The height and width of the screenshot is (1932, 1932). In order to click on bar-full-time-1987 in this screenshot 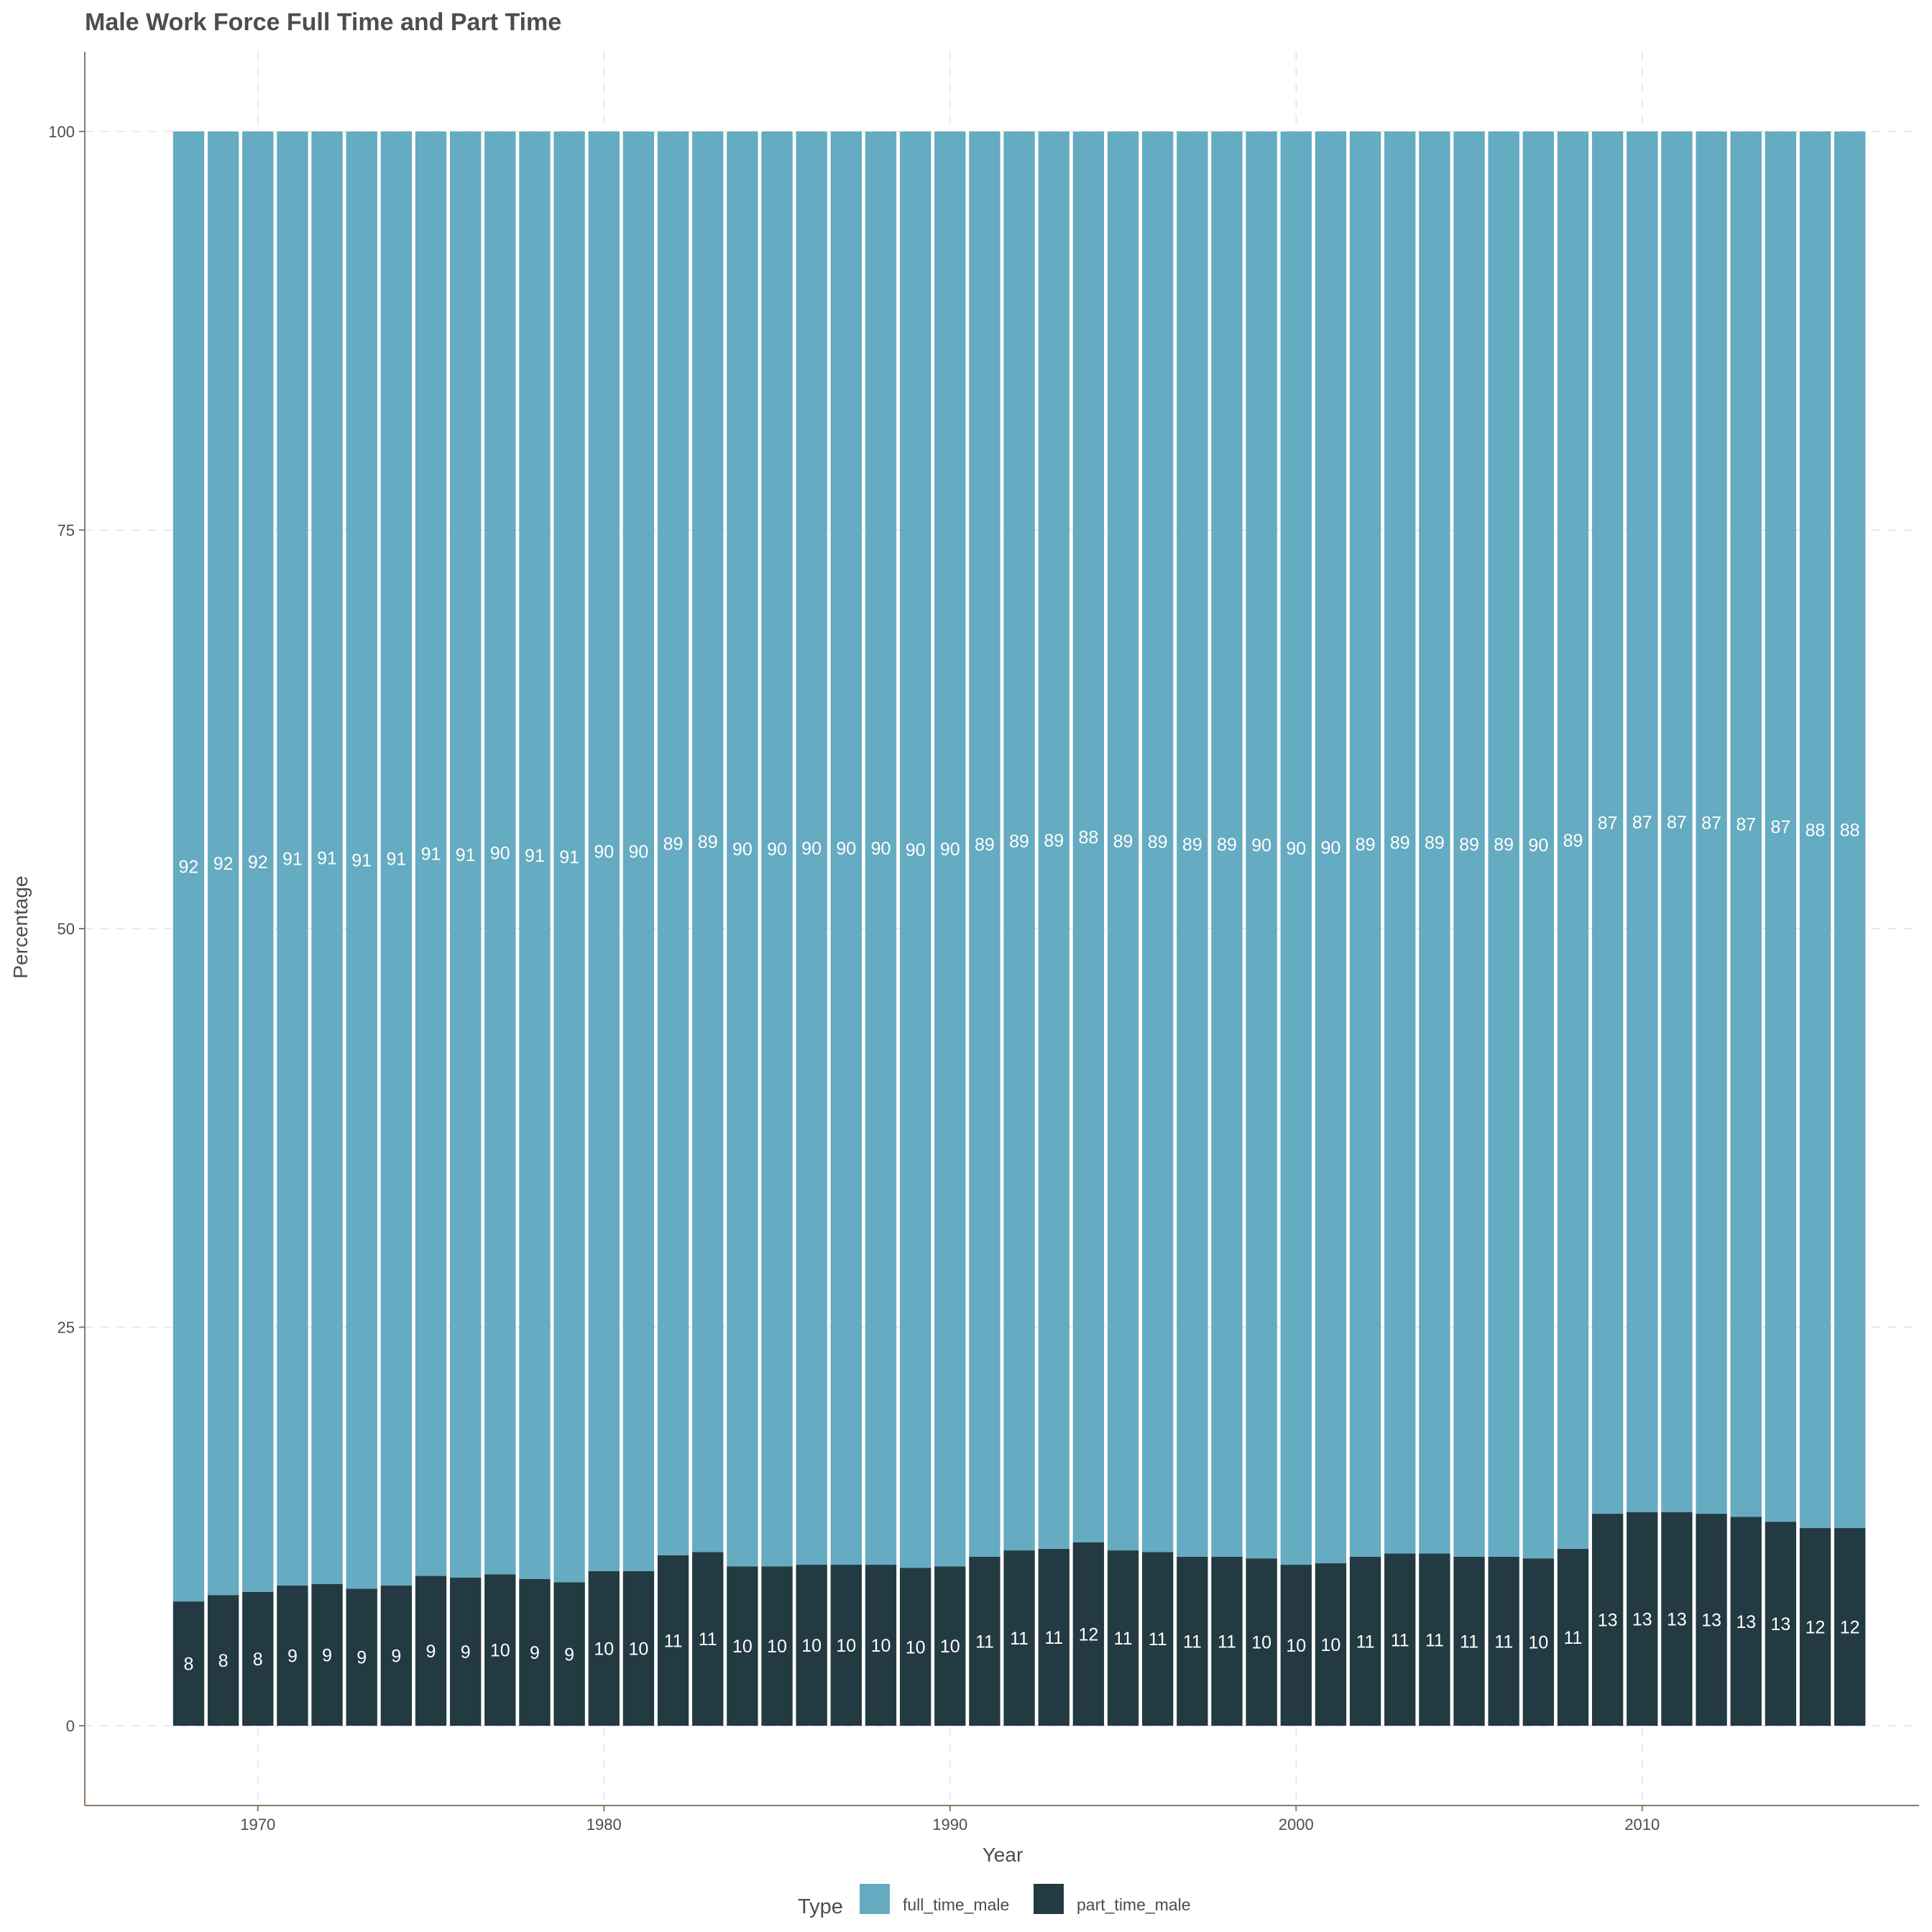, I will do `click(846, 848)`.